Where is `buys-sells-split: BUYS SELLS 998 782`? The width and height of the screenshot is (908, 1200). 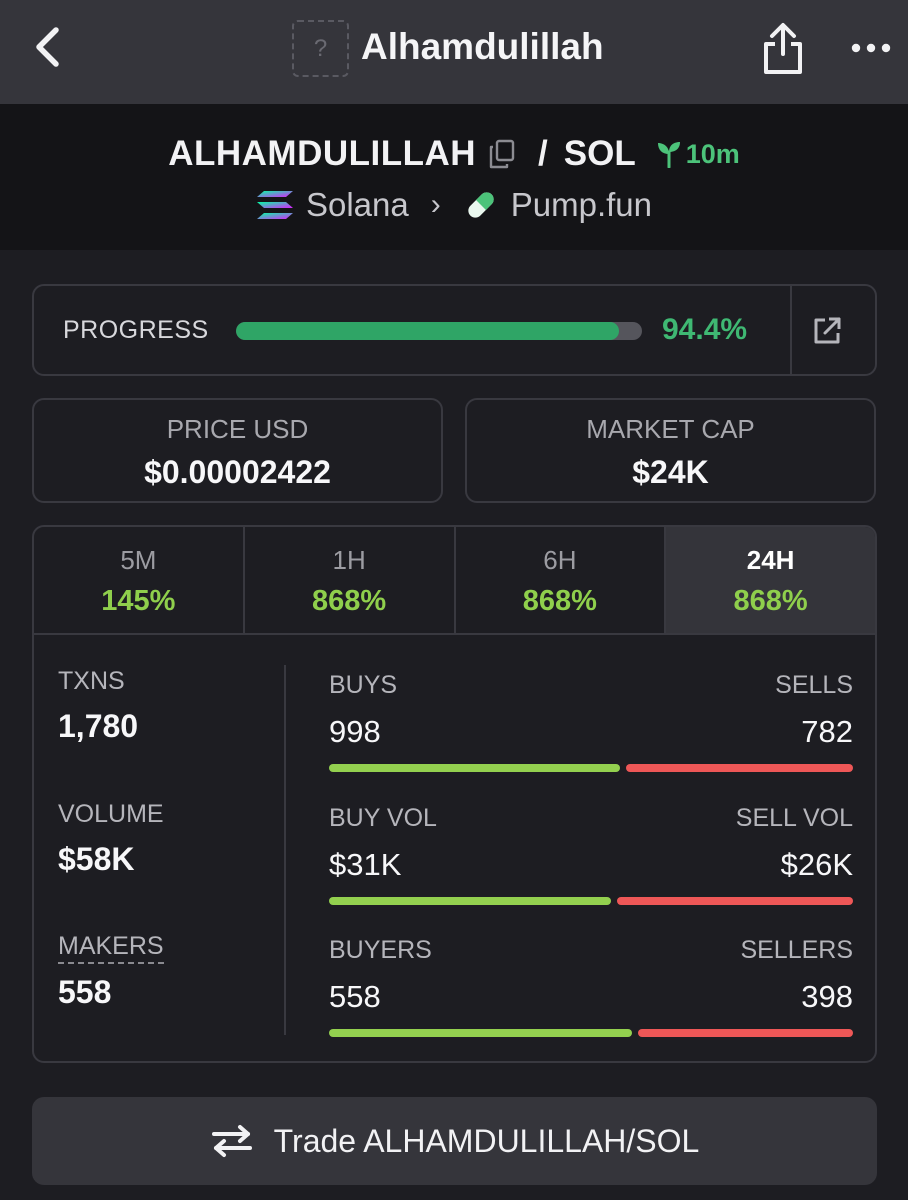
buys-sells-split: BUYS SELLS 998 782 is located at coordinates (591, 721).